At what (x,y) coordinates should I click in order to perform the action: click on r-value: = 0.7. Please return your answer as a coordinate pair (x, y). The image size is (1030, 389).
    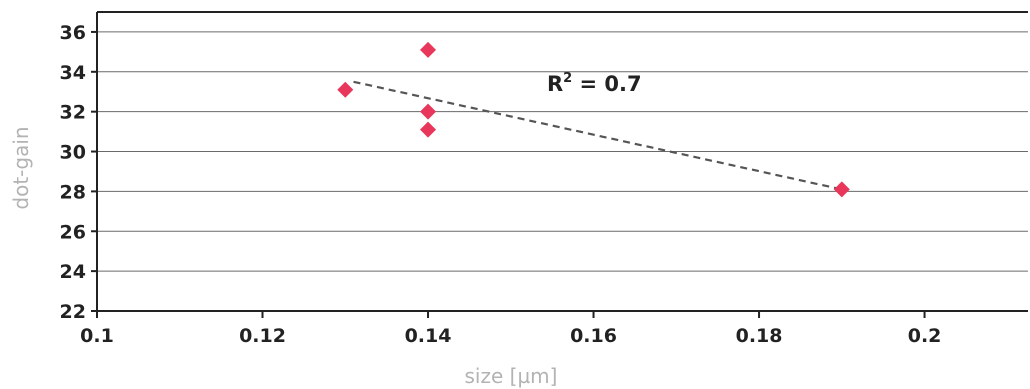
    Looking at the image, I should click on (606, 84).